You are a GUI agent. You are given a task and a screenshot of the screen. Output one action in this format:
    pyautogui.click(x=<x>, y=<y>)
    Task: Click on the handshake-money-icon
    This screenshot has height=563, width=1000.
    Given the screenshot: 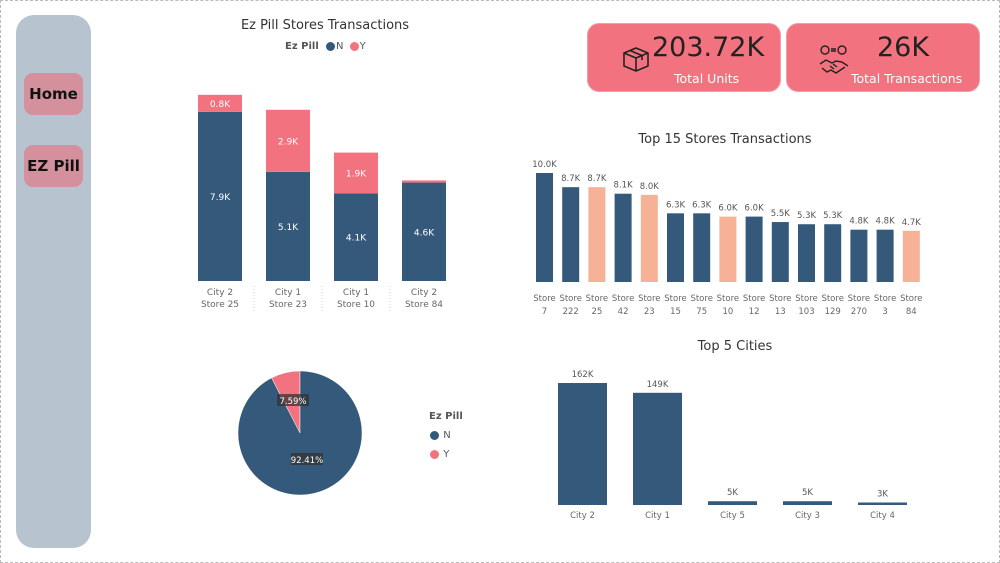 What is the action you would take?
    pyautogui.click(x=834, y=59)
    